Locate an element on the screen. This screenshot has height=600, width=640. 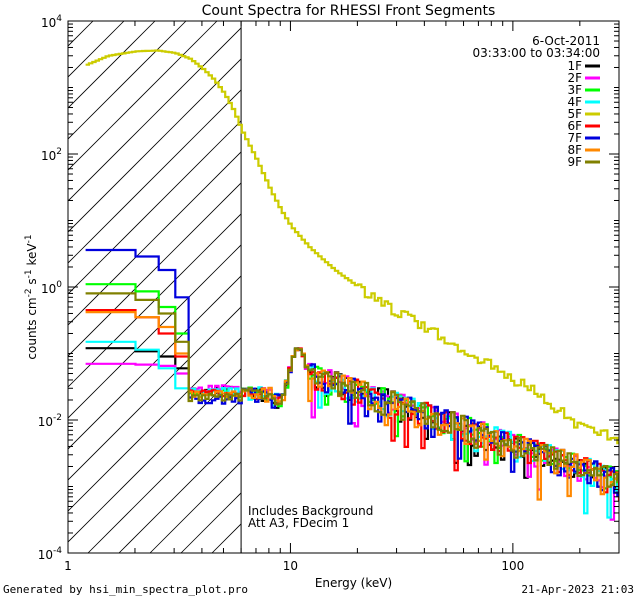
legend-label-3f: 3F is located at coordinates (574, 90).